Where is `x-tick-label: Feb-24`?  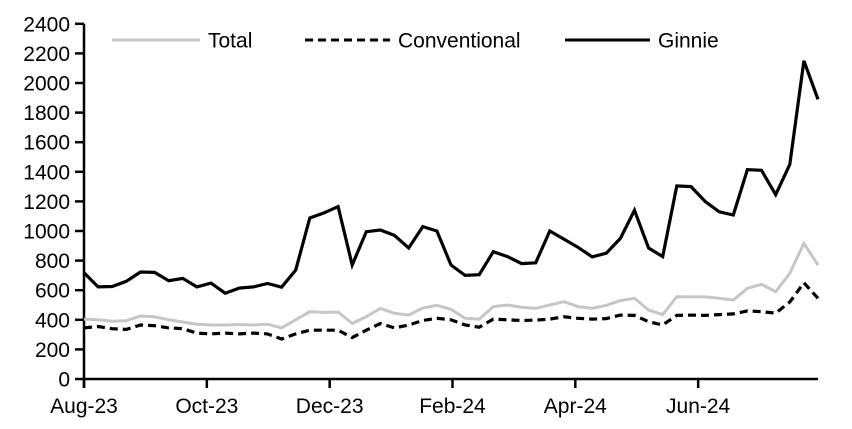
x-tick-label: Feb-24 is located at coordinates (452, 406).